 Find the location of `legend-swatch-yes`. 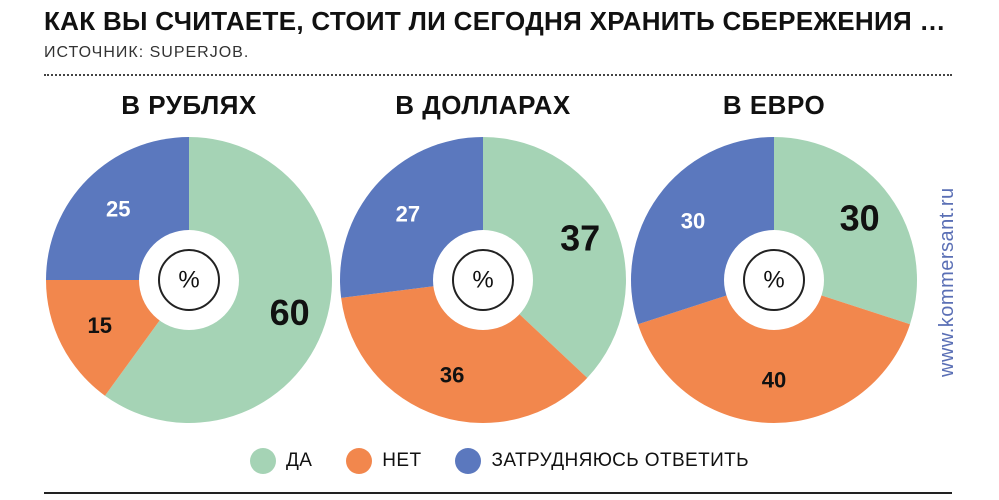

legend-swatch-yes is located at coordinates (262, 461).